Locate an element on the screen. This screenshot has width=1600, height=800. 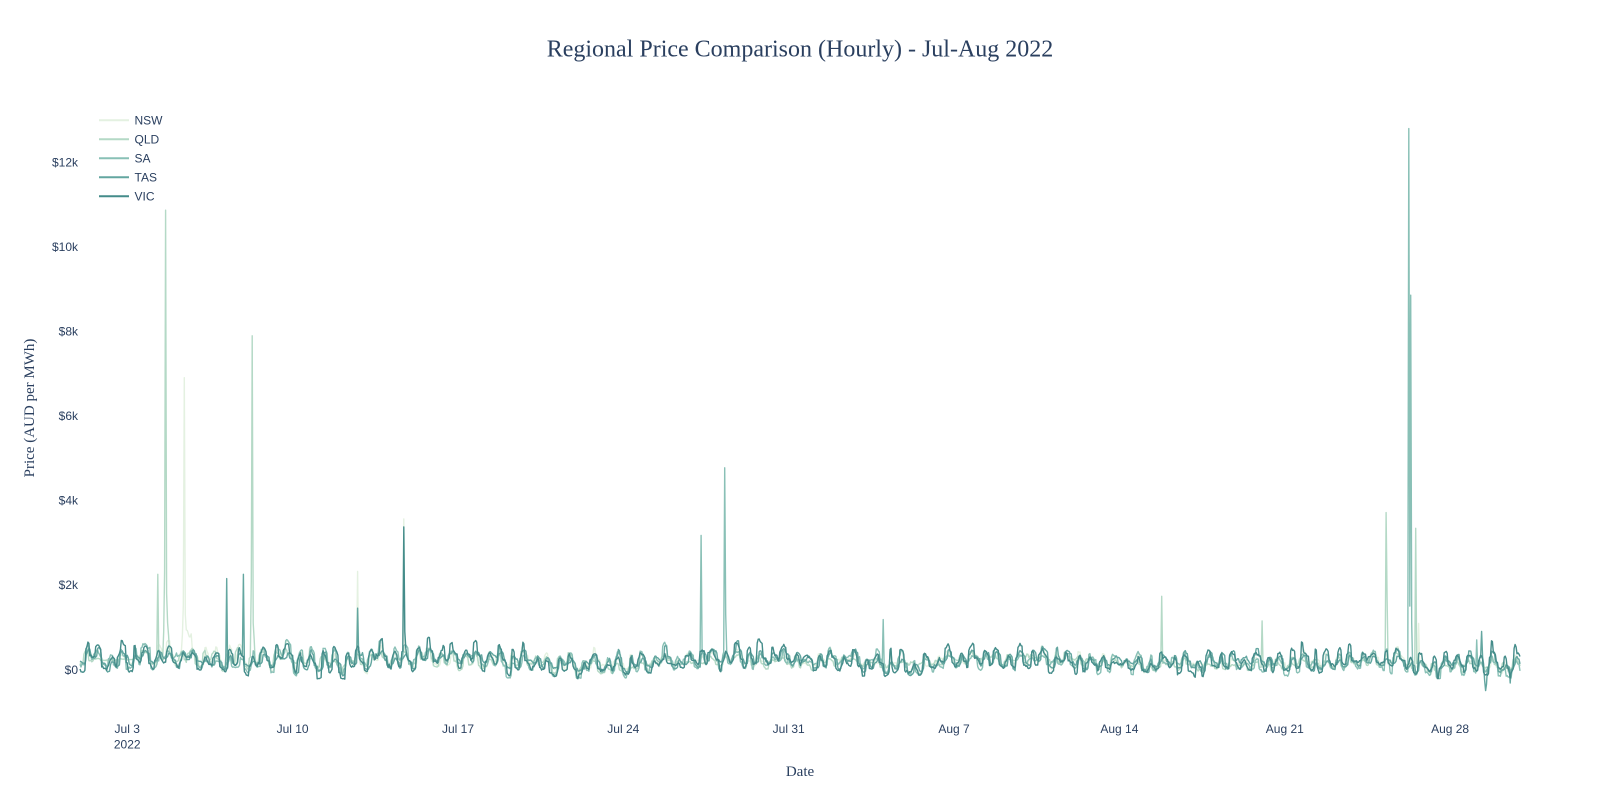
svg-text: Aug 21 is located at coordinates (1285, 729).